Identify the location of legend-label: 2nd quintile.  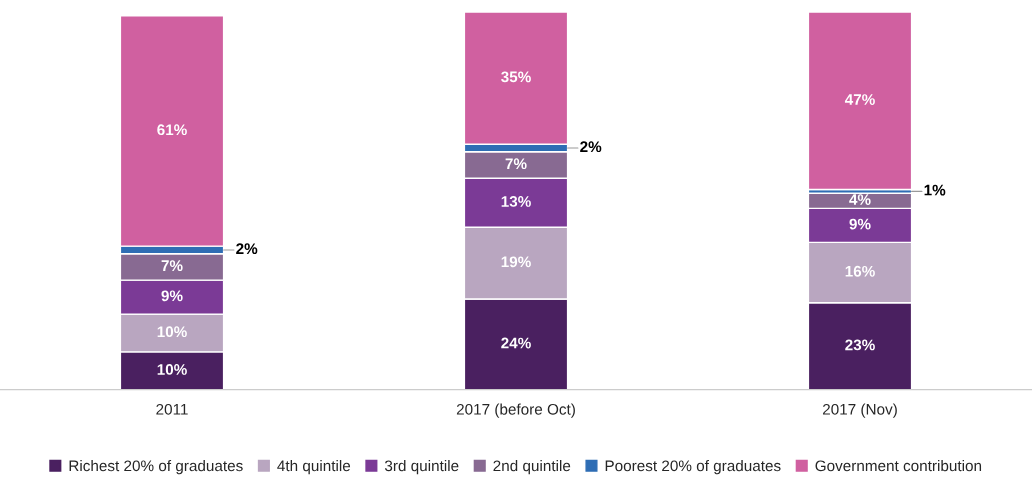
(532, 467).